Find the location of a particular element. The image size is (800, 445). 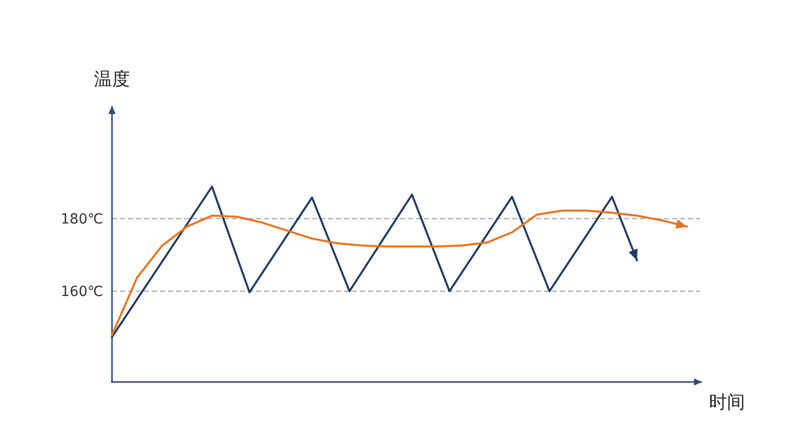

y-axis-title: 温度 is located at coordinates (112, 79).